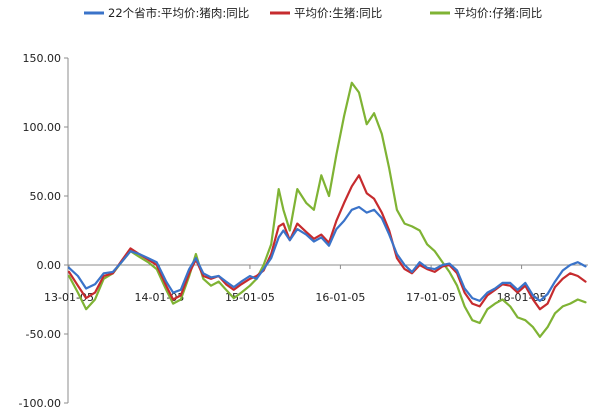  I want to click on legend: 22个省市:平均价:猪肉:同比 平均价:生猪:同比 平均价:仔猪:同比, so click(313, 13).